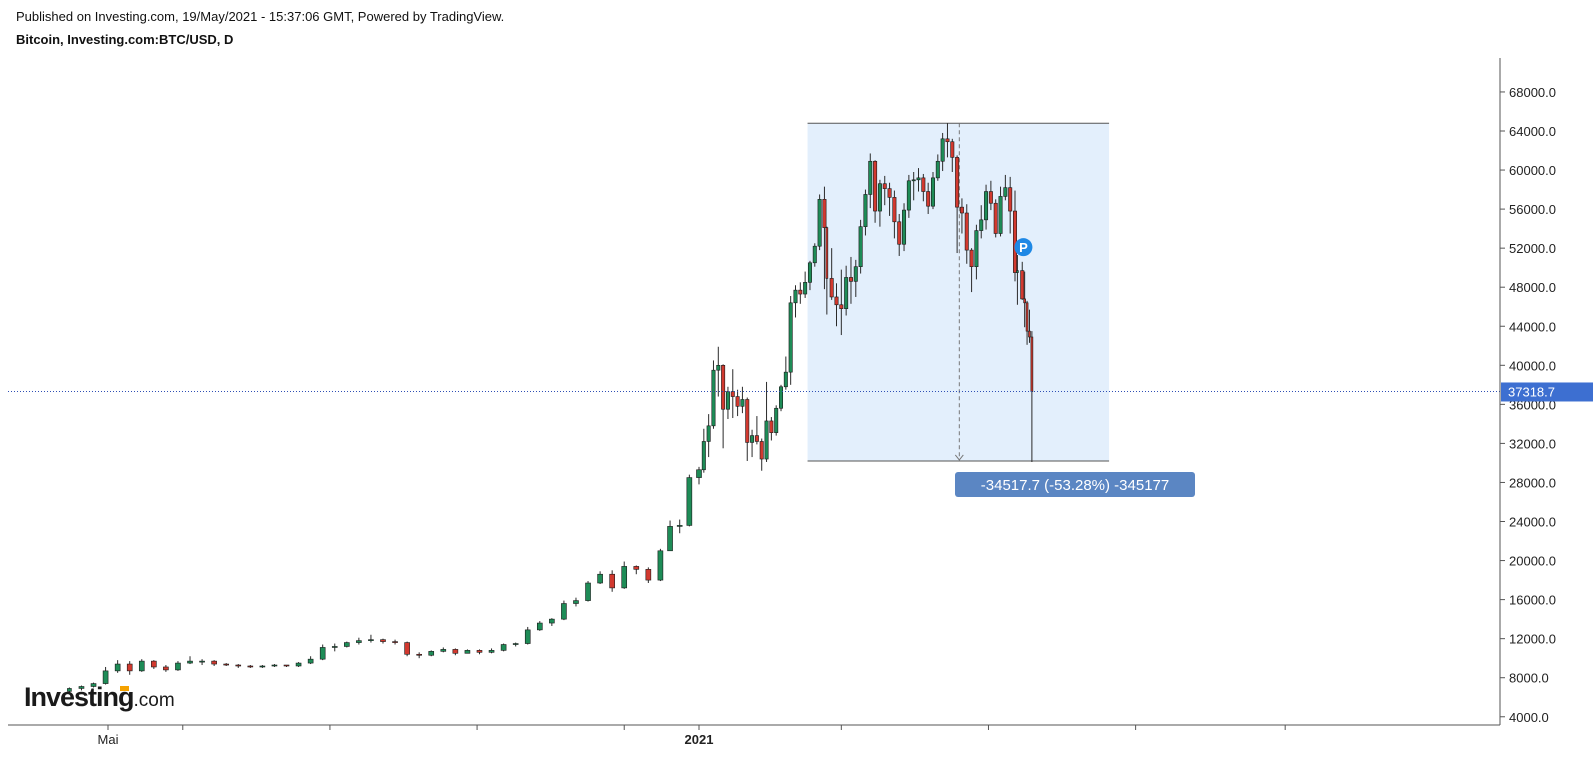 The width and height of the screenshot is (1593, 766). I want to click on y-tick-label: 52000.0, so click(1532, 248).